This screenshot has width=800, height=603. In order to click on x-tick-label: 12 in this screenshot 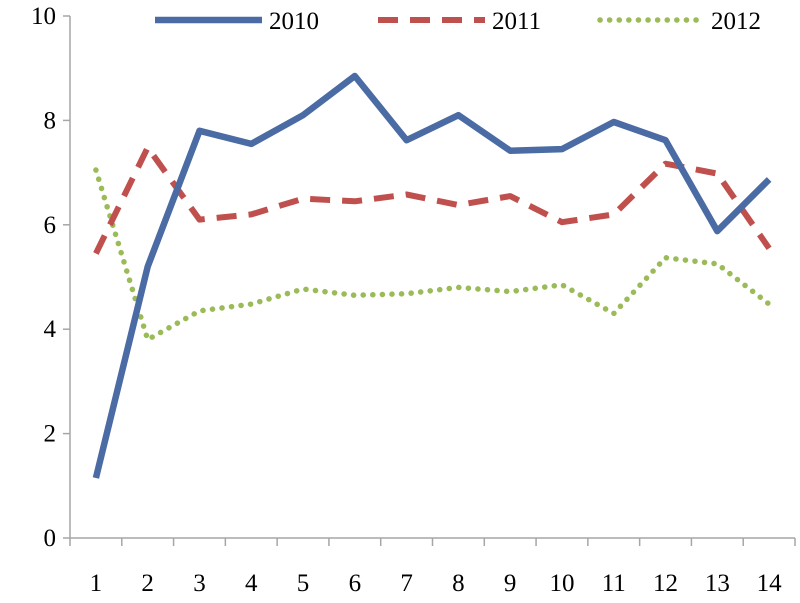, I will do `click(665, 583)`.